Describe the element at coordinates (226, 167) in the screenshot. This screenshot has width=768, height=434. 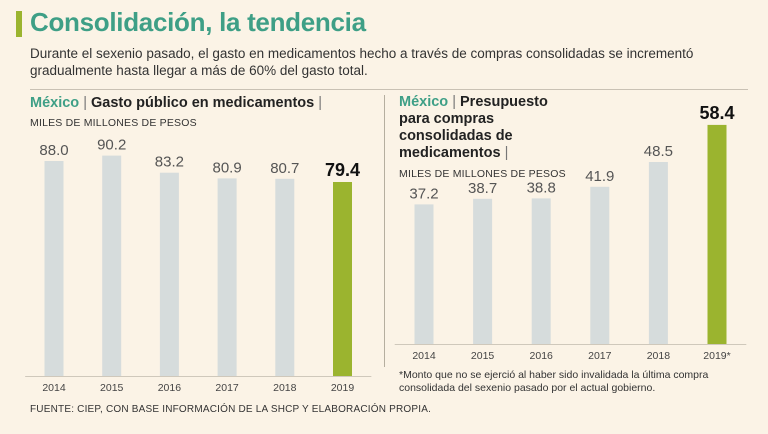
I see `left-chart-value-label: 80.9` at that location.